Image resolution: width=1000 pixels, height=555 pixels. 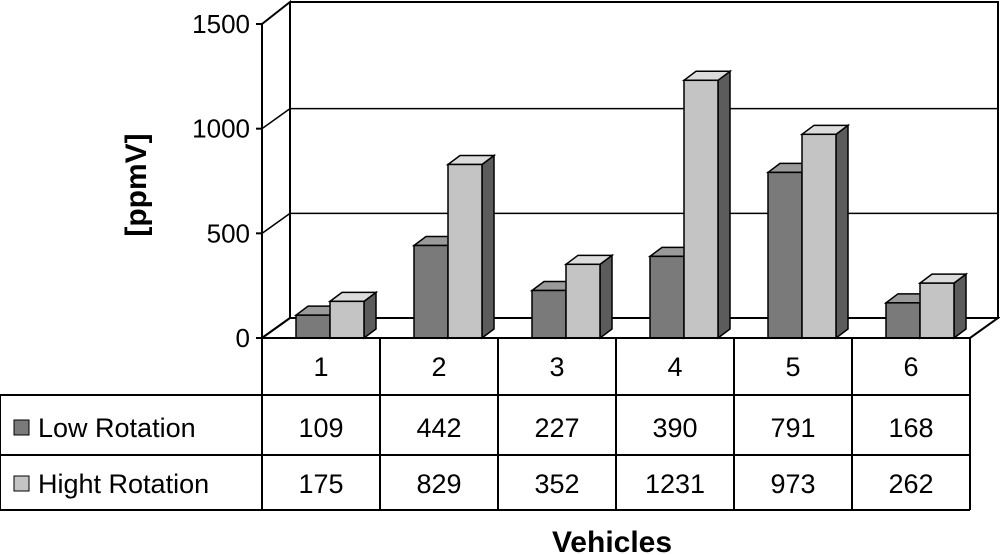 What do you see at coordinates (438, 428) in the screenshot?
I see `data-label: 442` at bounding box center [438, 428].